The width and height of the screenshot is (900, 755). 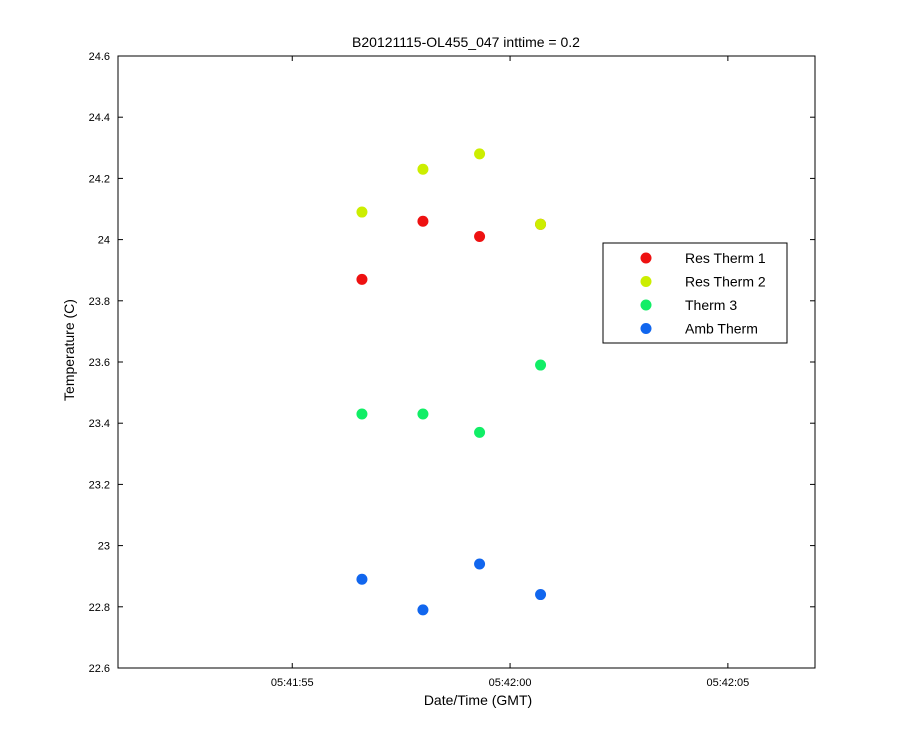 What do you see at coordinates (99, 118) in the screenshot?
I see `y-tick-label: 24.4` at bounding box center [99, 118].